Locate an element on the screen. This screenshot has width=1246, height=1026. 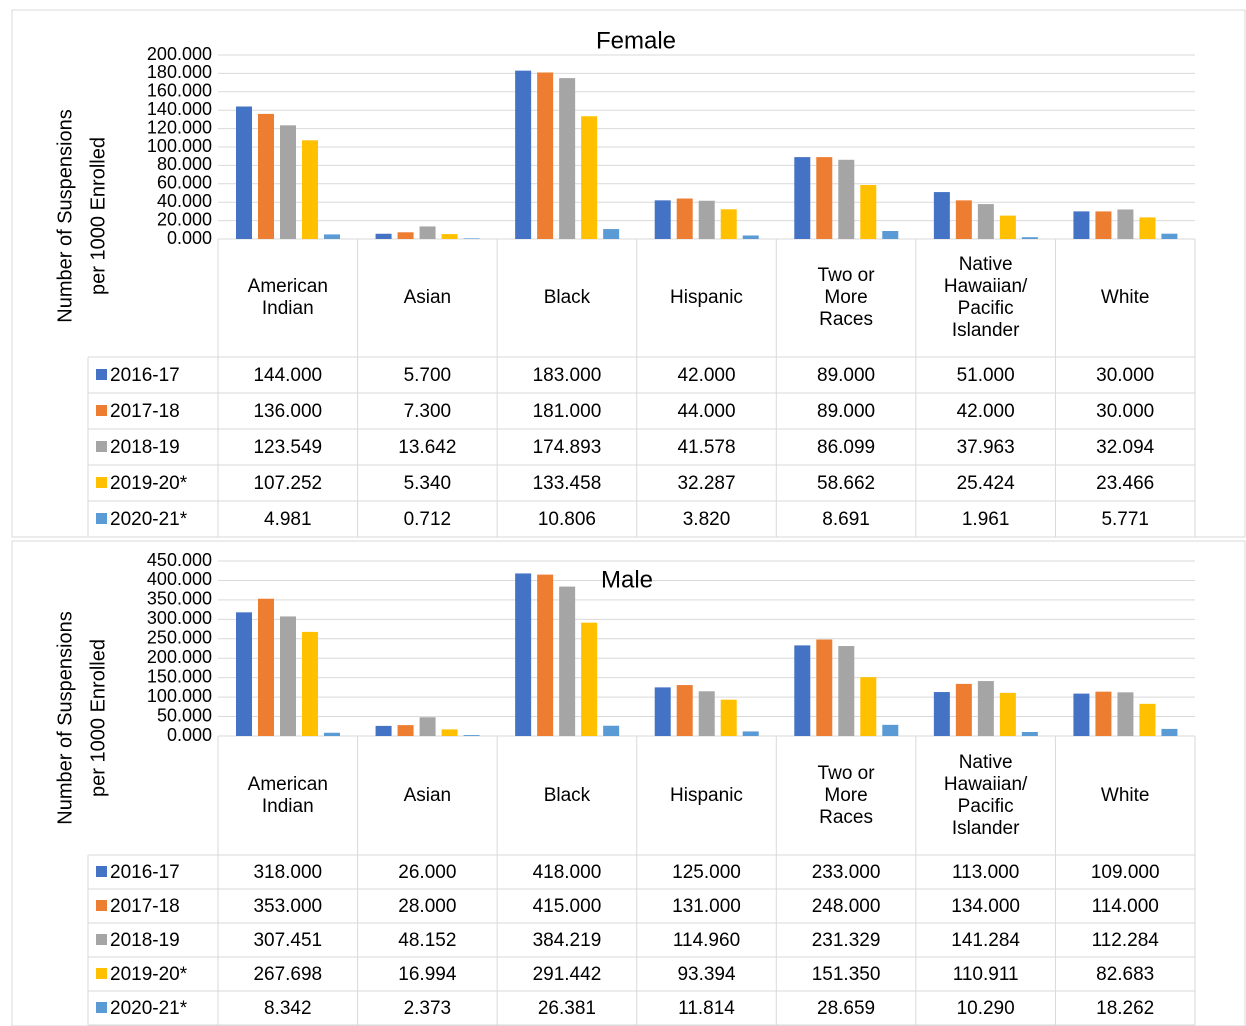
table-value: 42.000 is located at coordinates (986, 411).